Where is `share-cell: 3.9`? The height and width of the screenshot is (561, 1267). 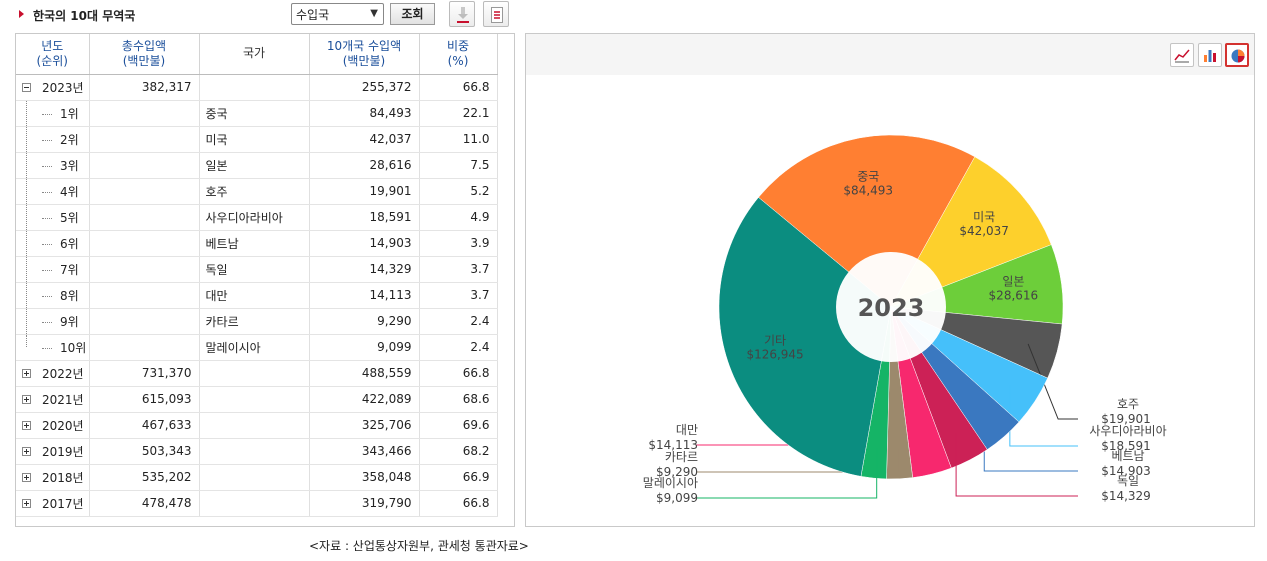 share-cell: 3.9 is located at coordinates (458, 243).